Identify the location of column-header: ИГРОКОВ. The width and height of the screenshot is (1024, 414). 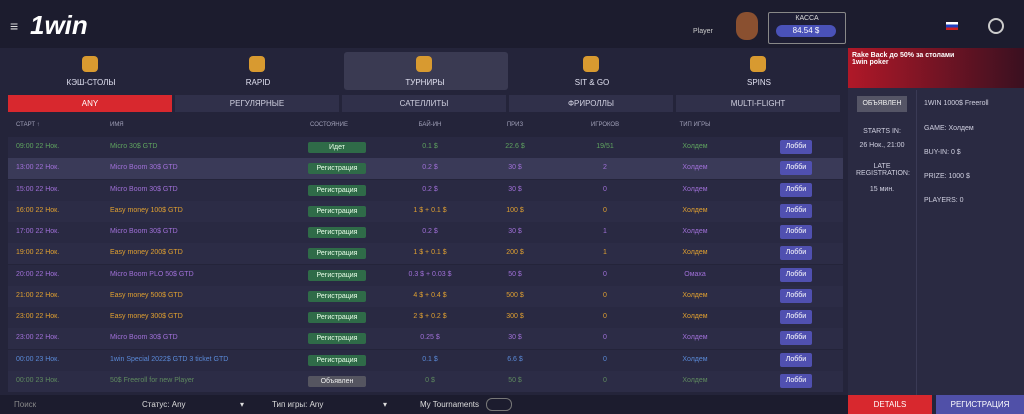
(605, 125).